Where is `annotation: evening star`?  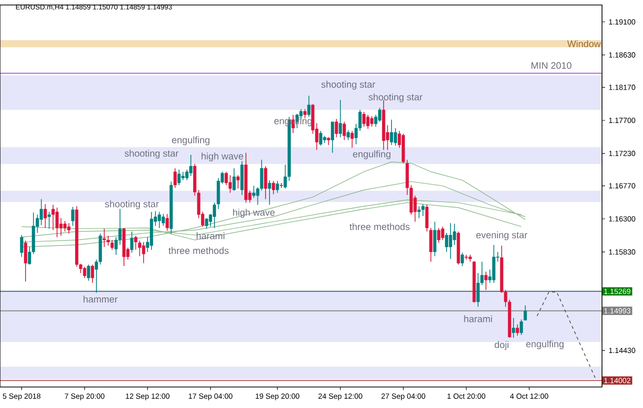 annotation: evening star is located at coordinates (502, 235).